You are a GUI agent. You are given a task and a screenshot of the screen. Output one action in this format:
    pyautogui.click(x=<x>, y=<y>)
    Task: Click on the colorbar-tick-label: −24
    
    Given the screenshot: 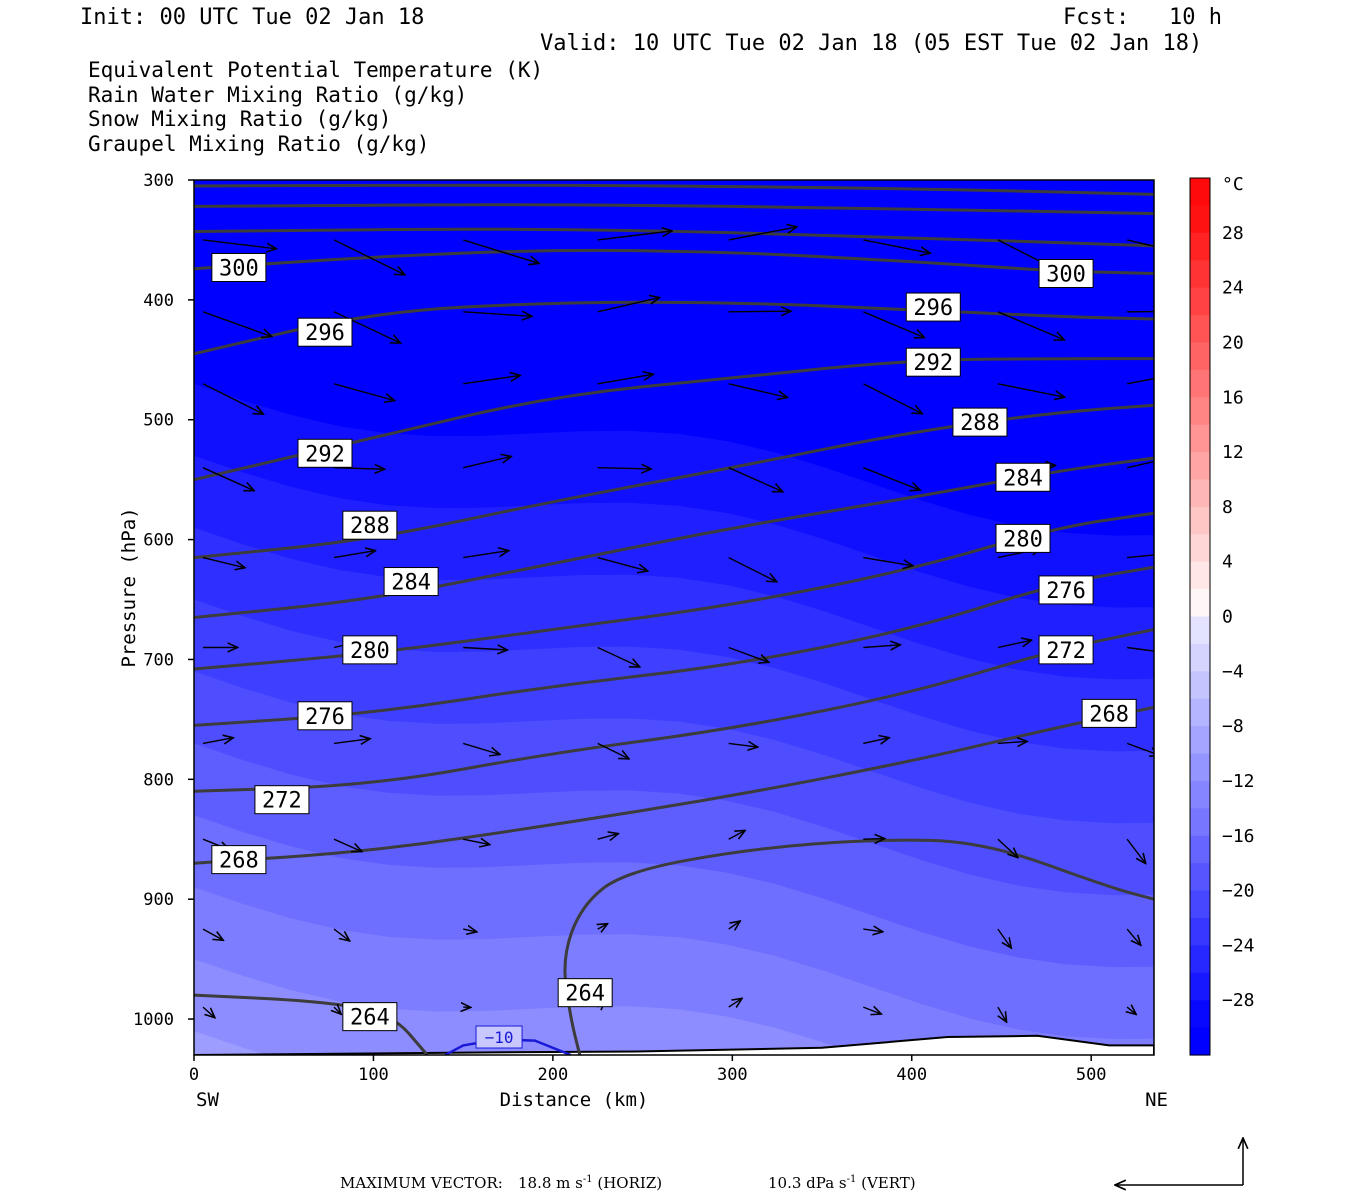 What is the action you would take?
    pyautogui.click(x=1238, y=945)
    